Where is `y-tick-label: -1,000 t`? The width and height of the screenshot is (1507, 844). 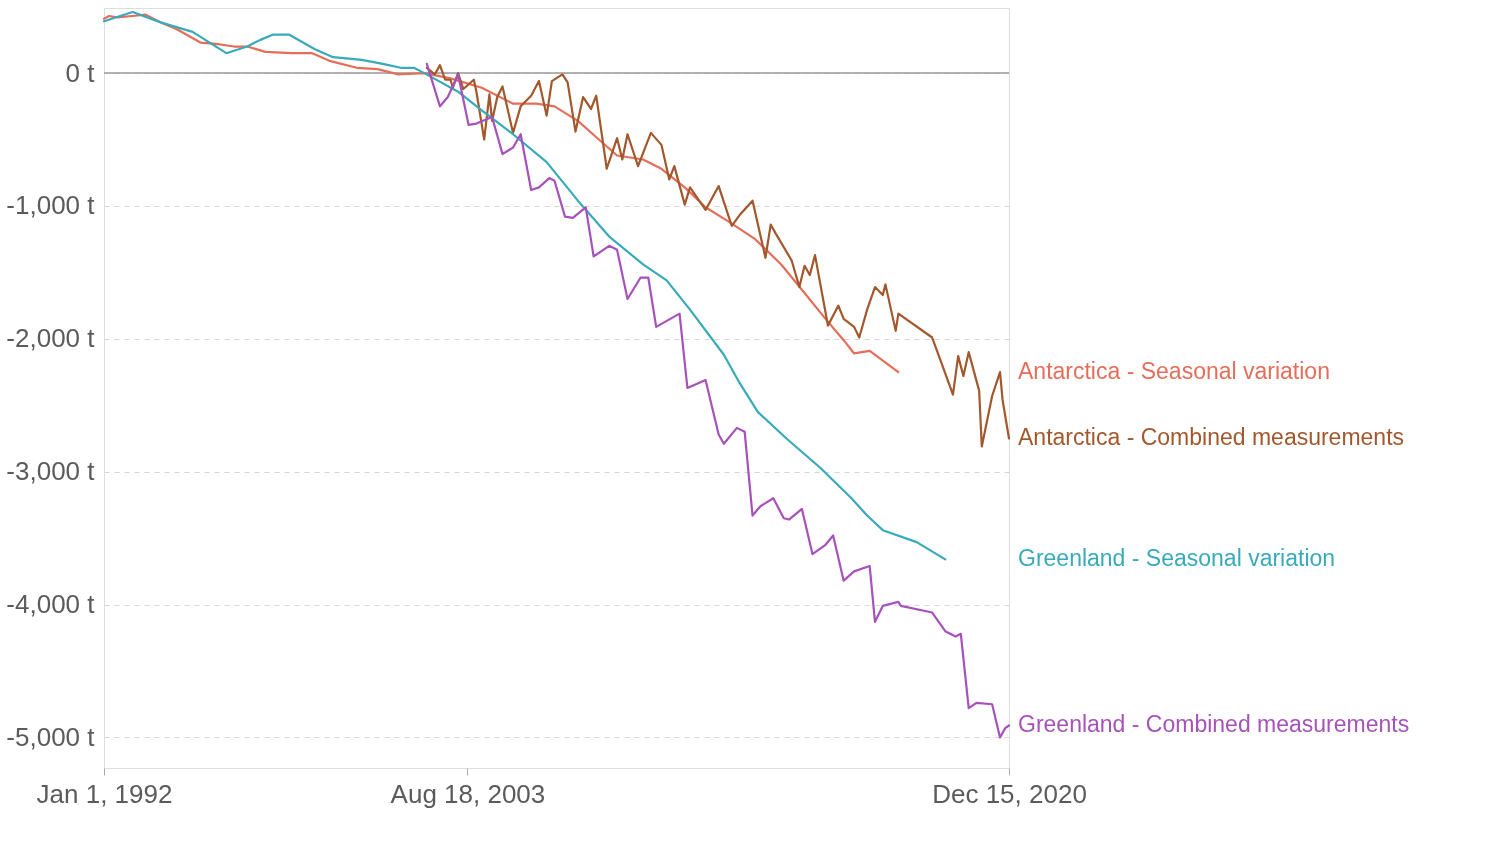 y-tick-label: -1,000 t is located at coordinates (51, 205).